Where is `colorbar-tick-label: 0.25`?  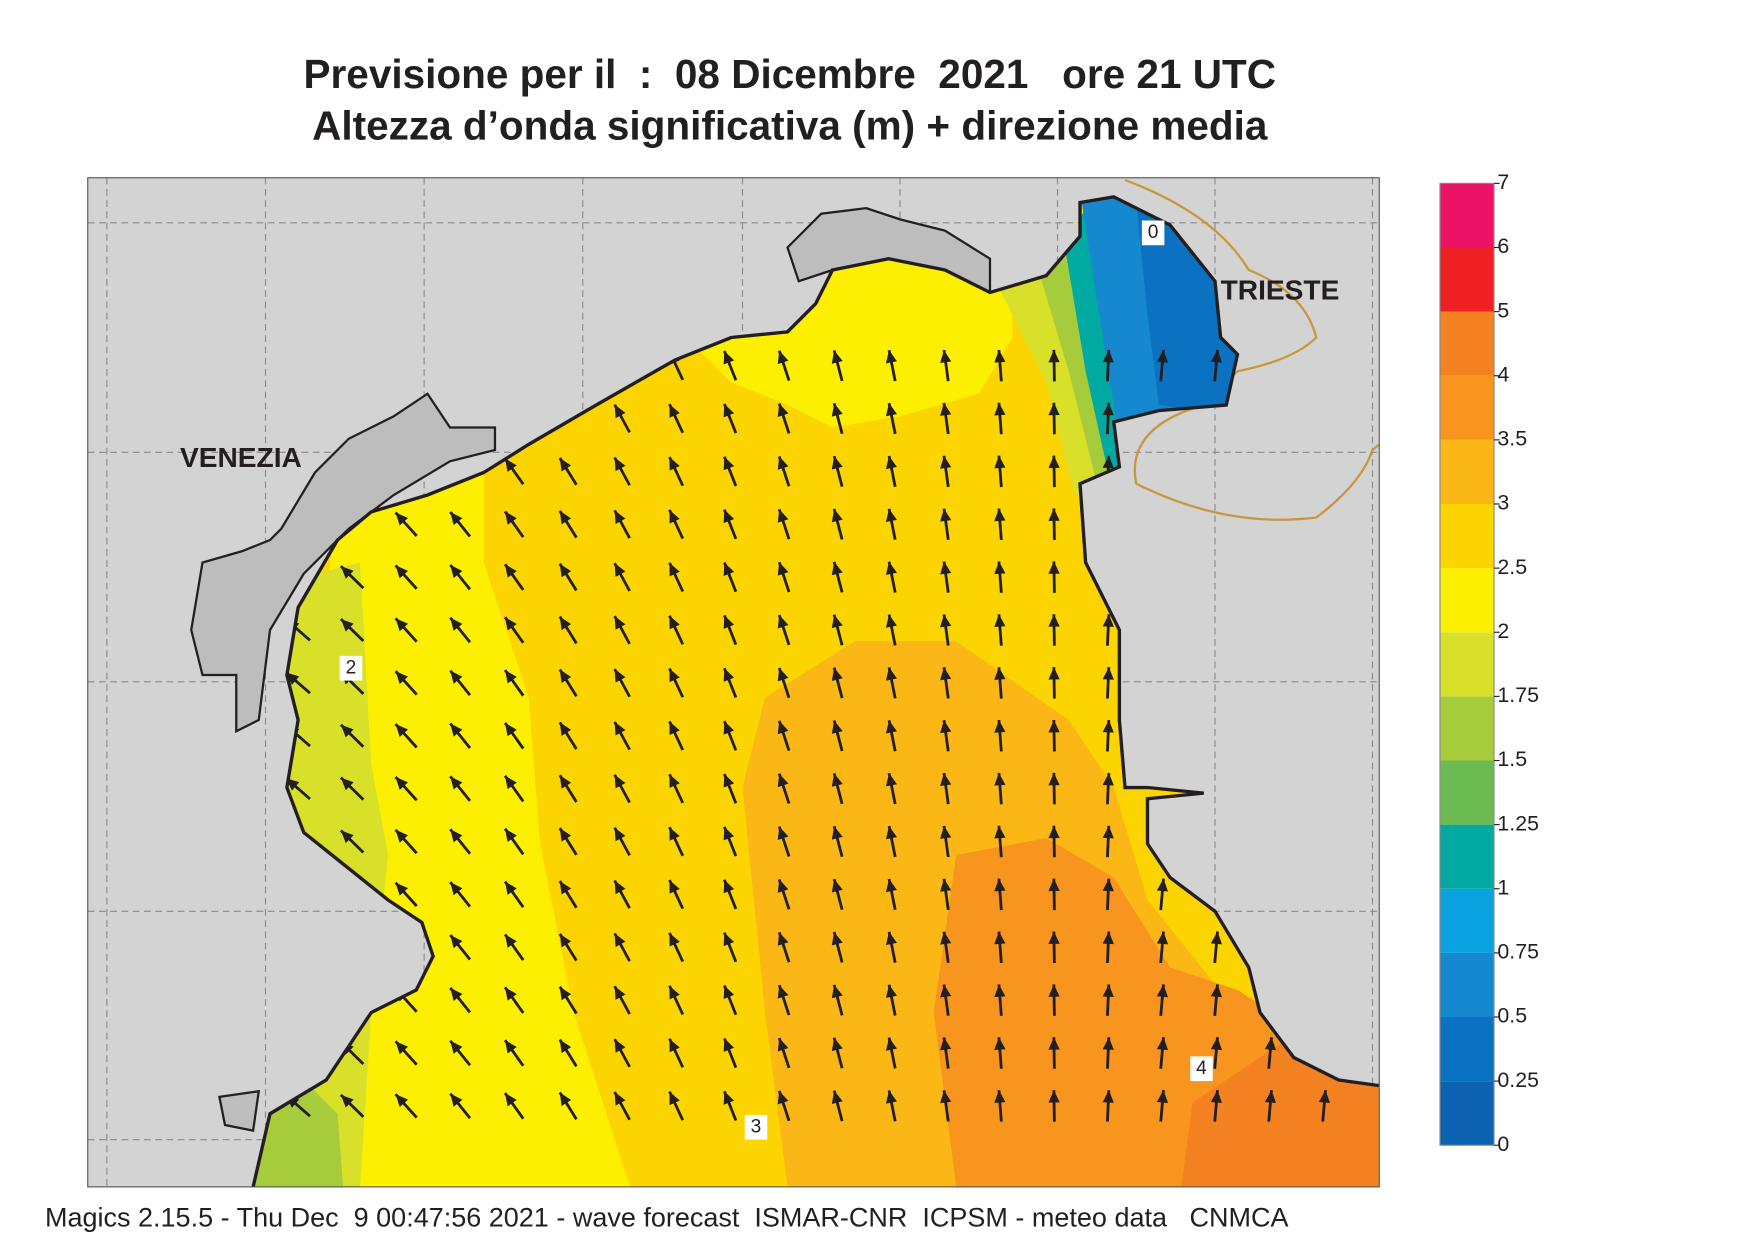 colorbar-tick-label: 0.25 is located at coordinates (1518, 1080).